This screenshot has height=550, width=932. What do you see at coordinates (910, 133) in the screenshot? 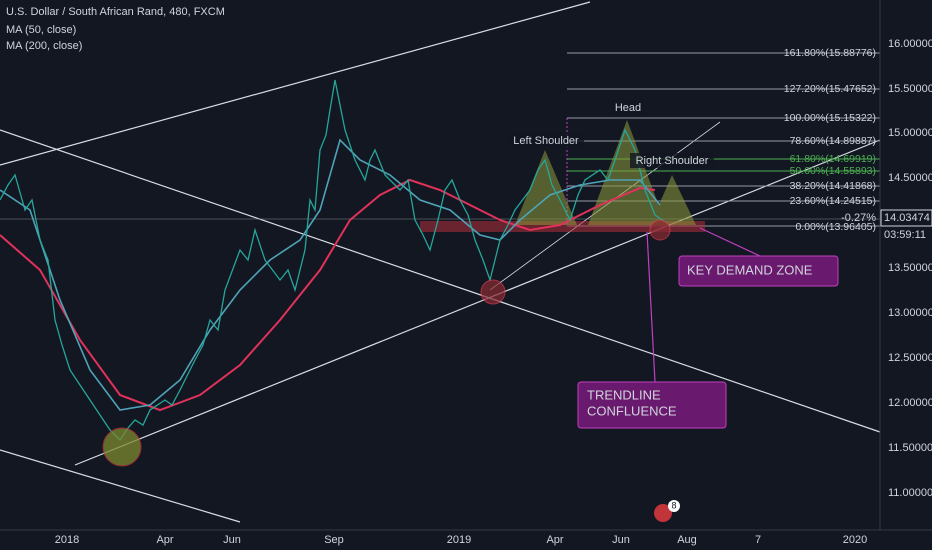
I see `price-tick-label: 15.00000` at bounding box center [910, 133].